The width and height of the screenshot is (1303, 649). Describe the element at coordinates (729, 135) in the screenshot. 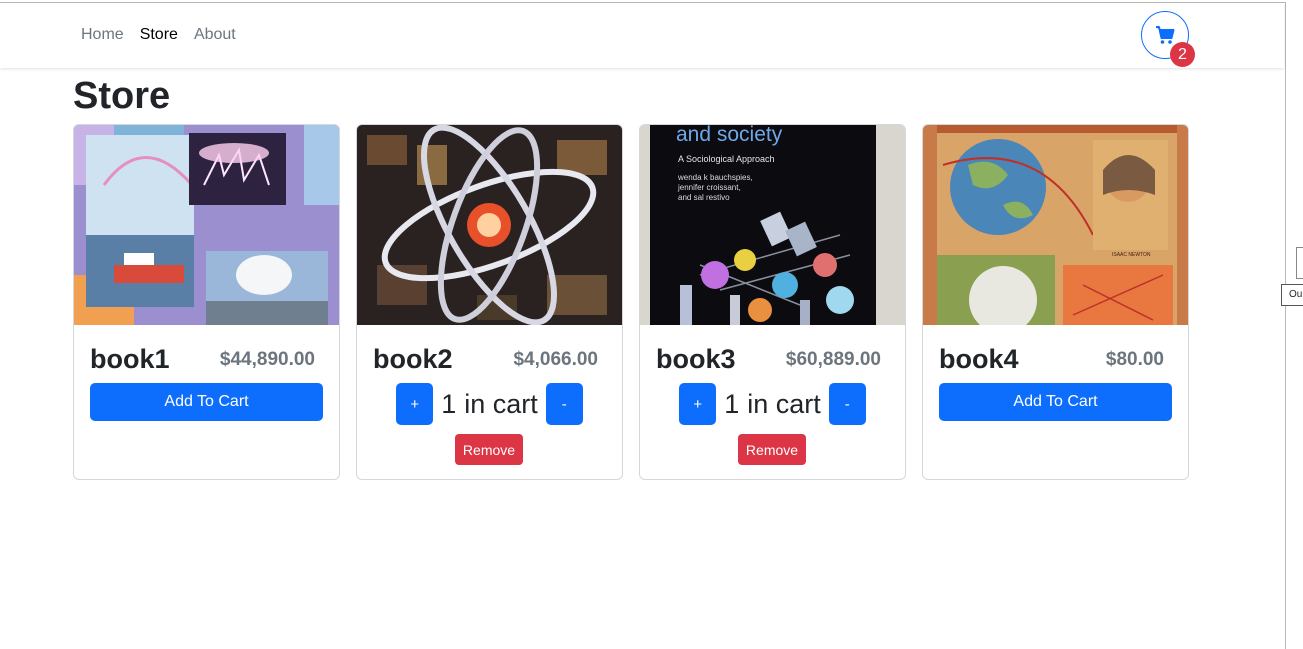

I see `cover-title: and society` at that location.